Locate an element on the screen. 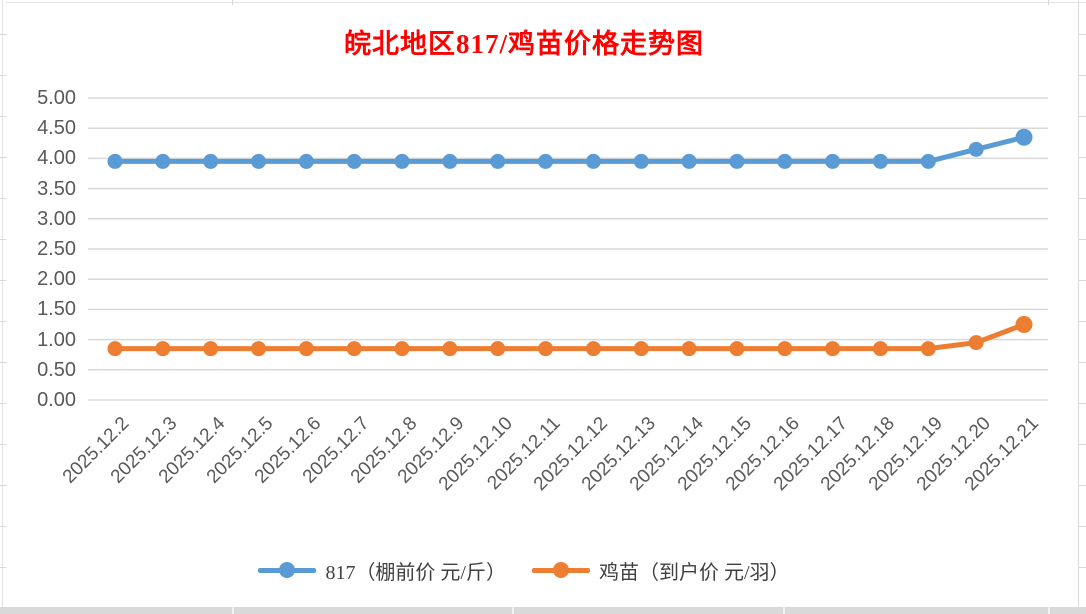  legend-item-0: 817（棚前价 元/斤） is located at coordinates (382, 570).